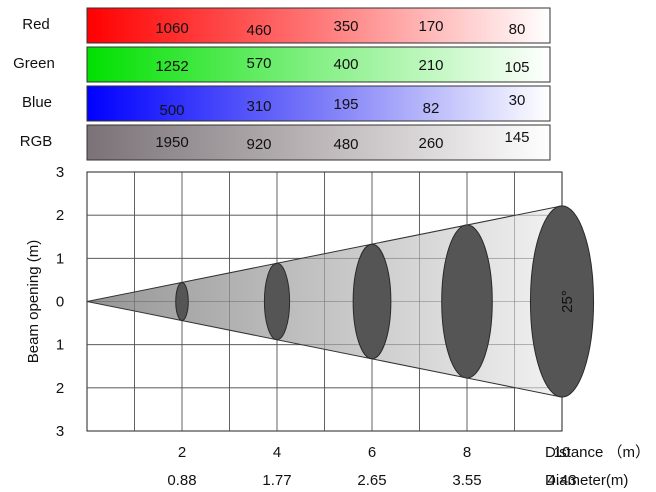  What do you see at coordinates (562, 452) in the screenshot?
I see `distance-tick-label: 10` at bounding box center [562, 452].